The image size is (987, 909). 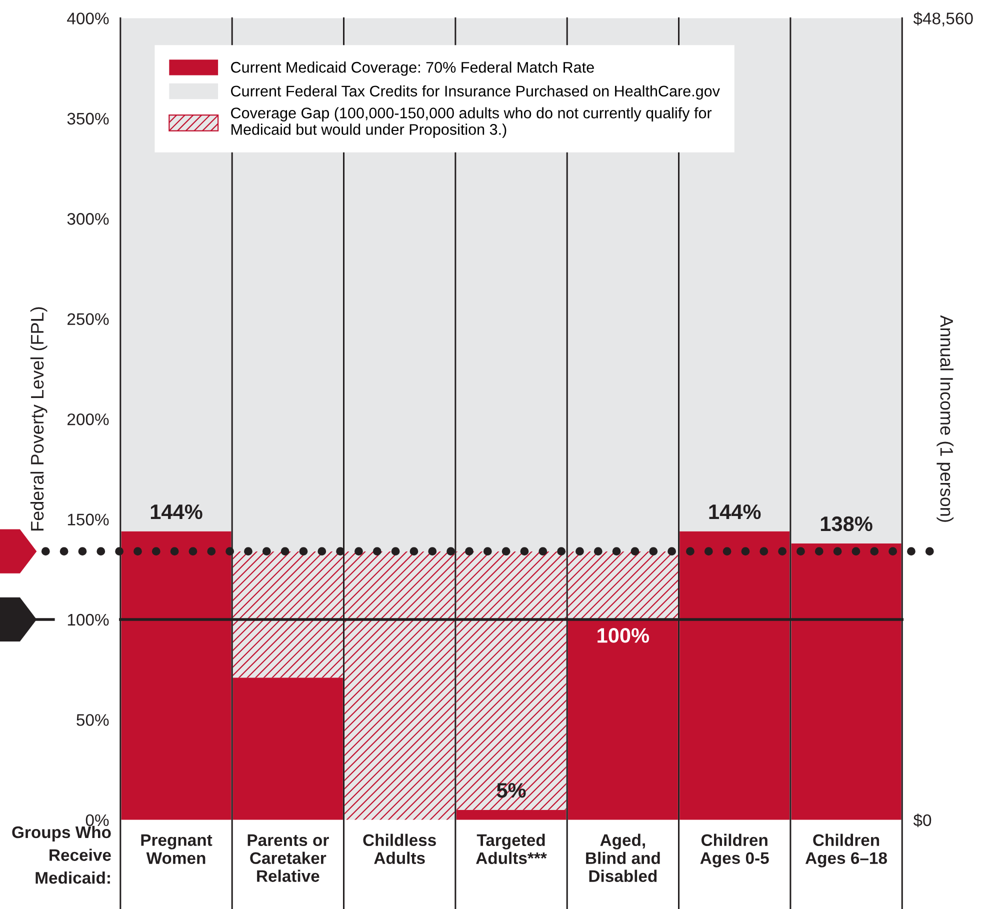 I want to click on legend-label: Coverage Gap (100,000-150,000 adults who do not currently qualify for Medicaid but would under Proposition 3.), so click(x=471, y=122).